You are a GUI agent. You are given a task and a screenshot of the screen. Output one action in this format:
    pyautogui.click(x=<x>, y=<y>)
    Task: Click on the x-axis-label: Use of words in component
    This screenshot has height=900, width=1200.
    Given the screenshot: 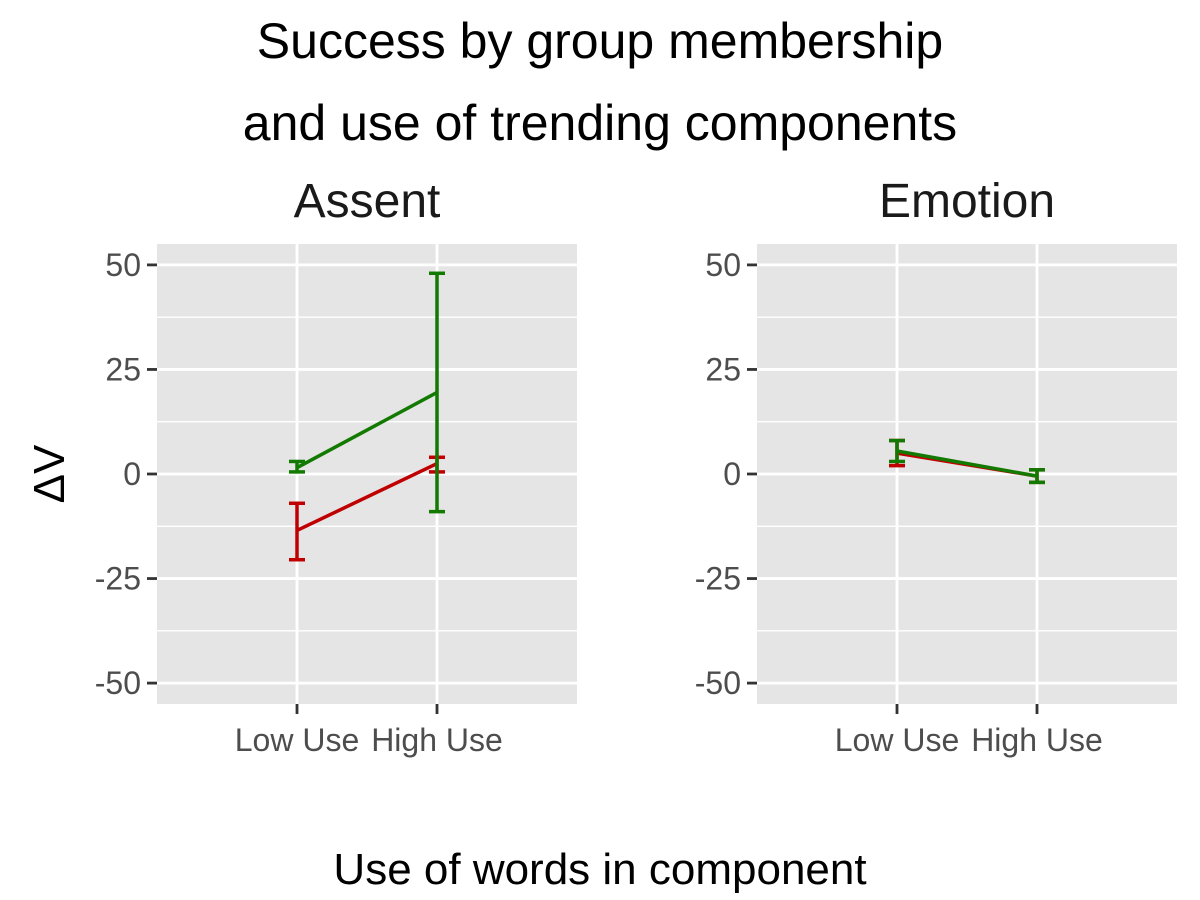 What is the action you would take?
    pyautogui.click(x=599, y=869)
    